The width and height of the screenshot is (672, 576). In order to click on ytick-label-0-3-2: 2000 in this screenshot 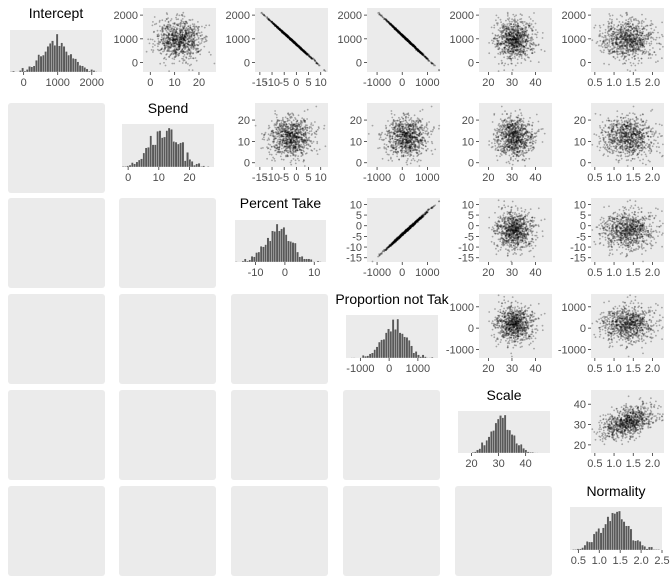, I will do `click(350, 16)`.